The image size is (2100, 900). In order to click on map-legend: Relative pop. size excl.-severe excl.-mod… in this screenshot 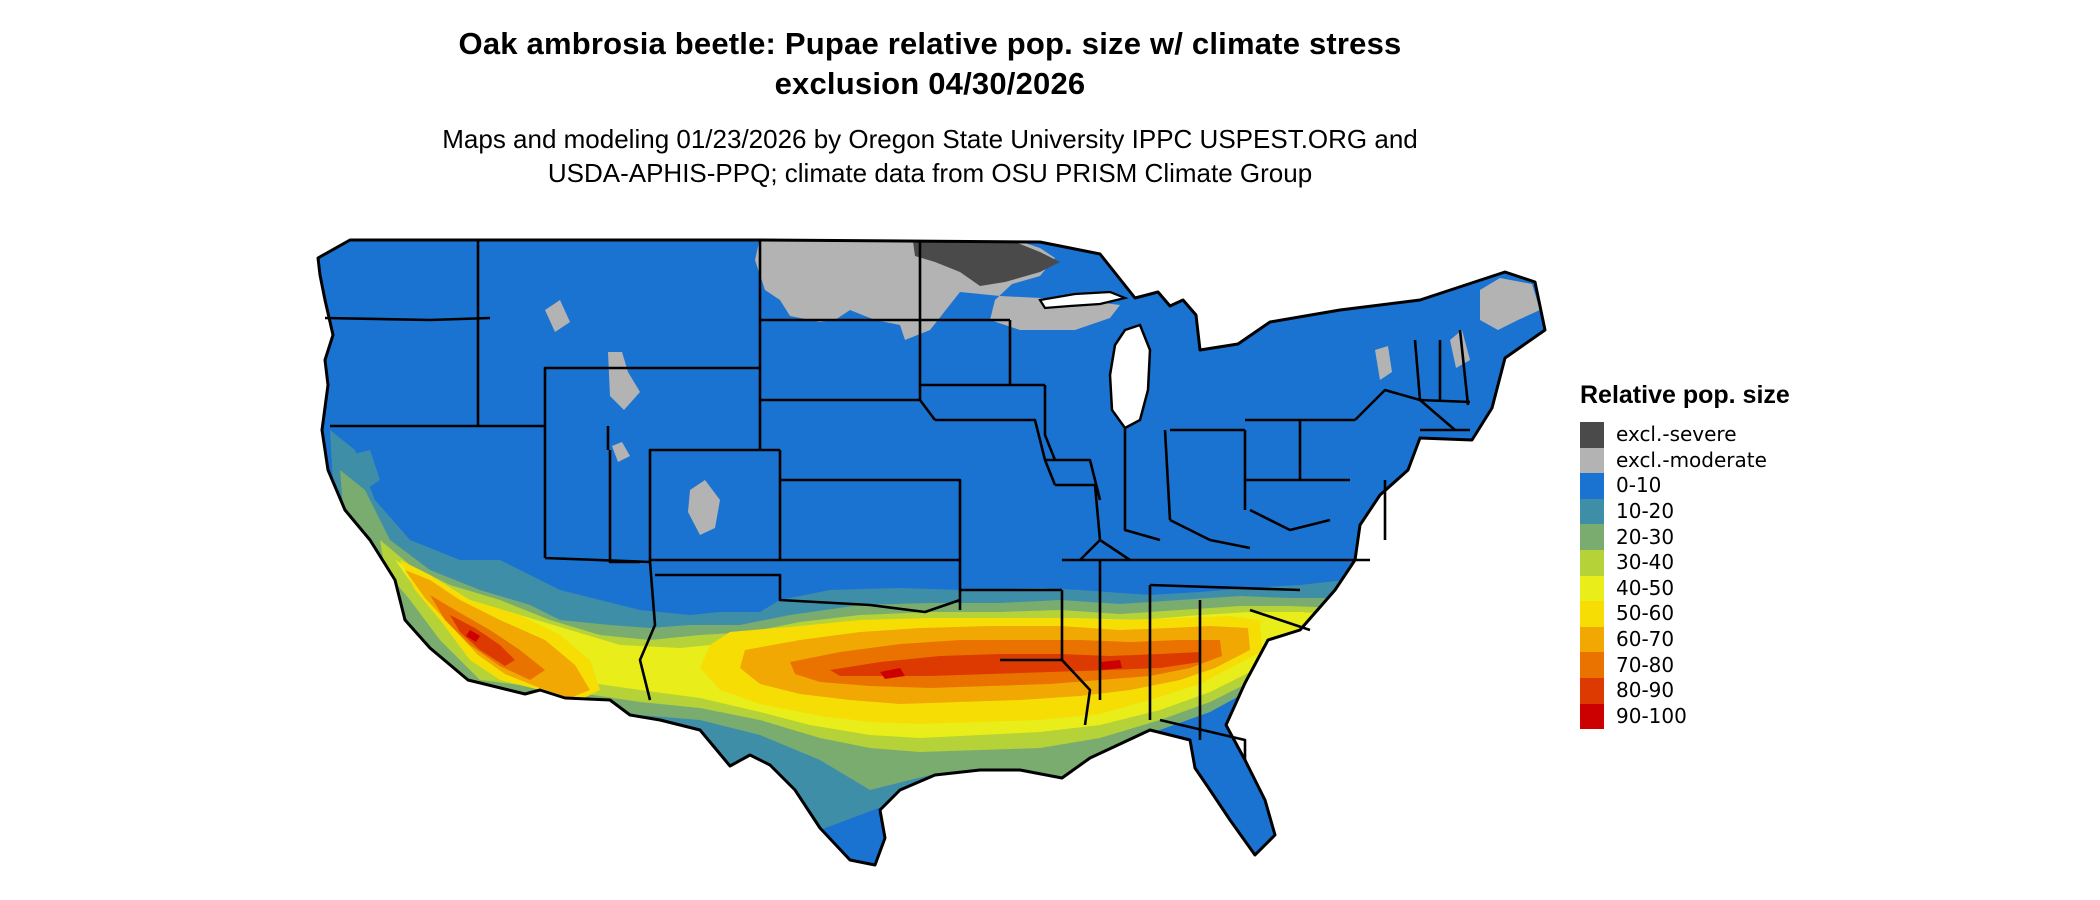, I will do `click(1790, 555)`.